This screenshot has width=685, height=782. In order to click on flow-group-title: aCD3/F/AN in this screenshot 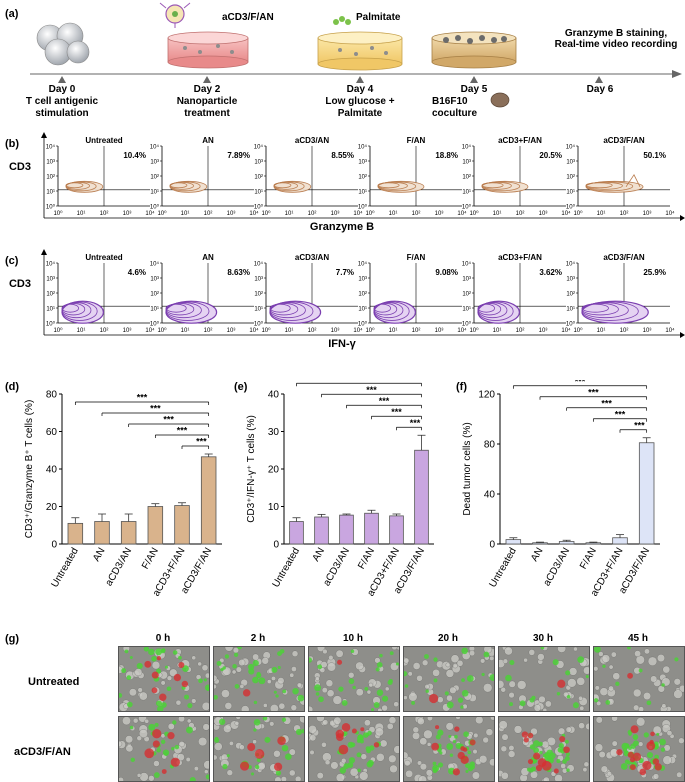, I will do `click(624, 140)`.